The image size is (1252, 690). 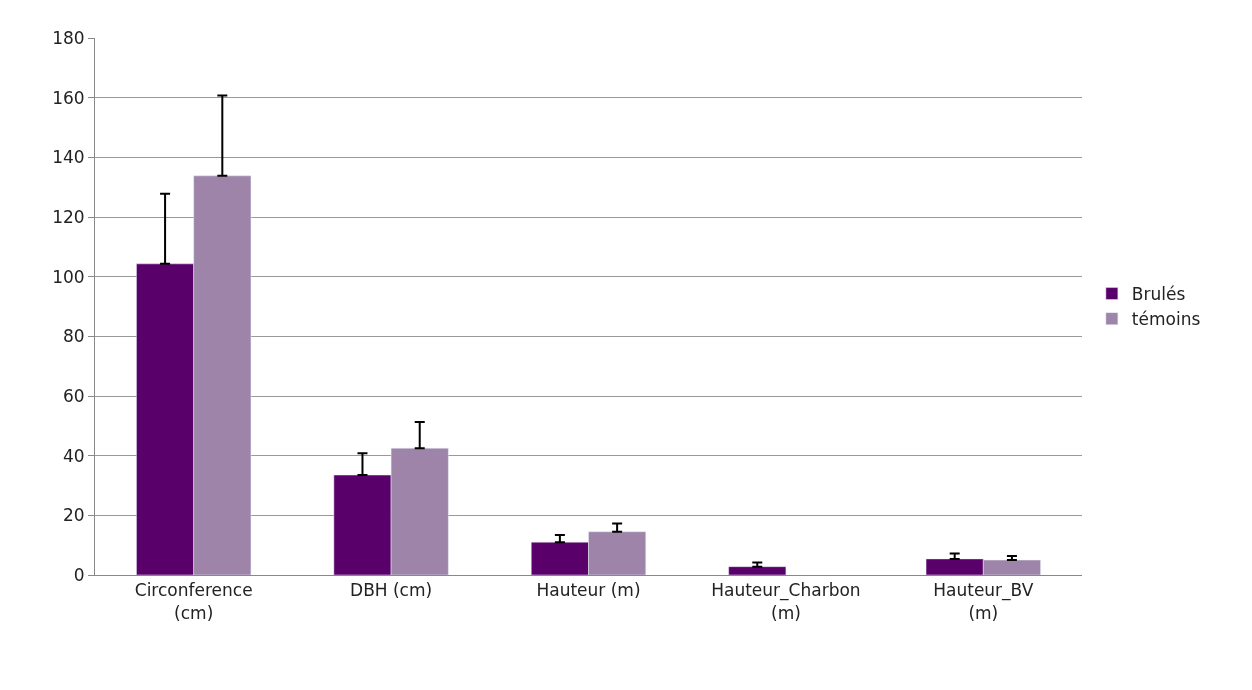 What do you see at coordinates (73, 515) in the screenshot?
I see `y-tick-label: 20` at bounding box center [73, 515].